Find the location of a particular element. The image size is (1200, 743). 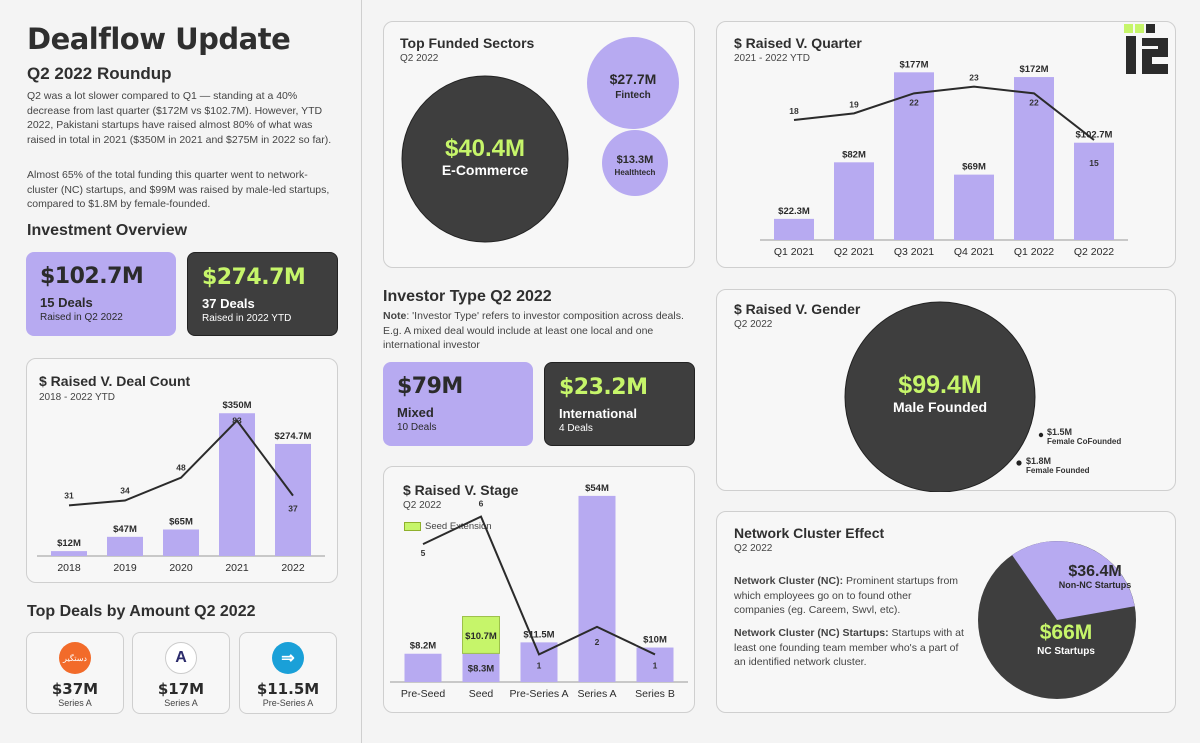

nc-value: $66M is located at coordinates (1066, 632).